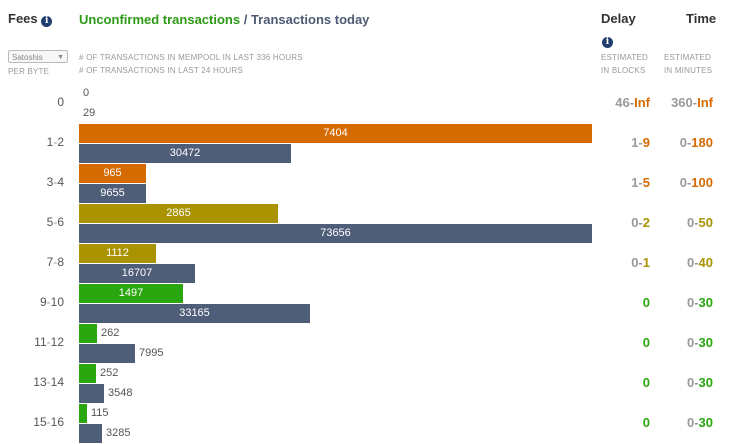 This screenshot has width=729, height=444. Describe the element at coordinates (605, 142) in the screenshot. I see `delay-blocks: 1-9` at that location.